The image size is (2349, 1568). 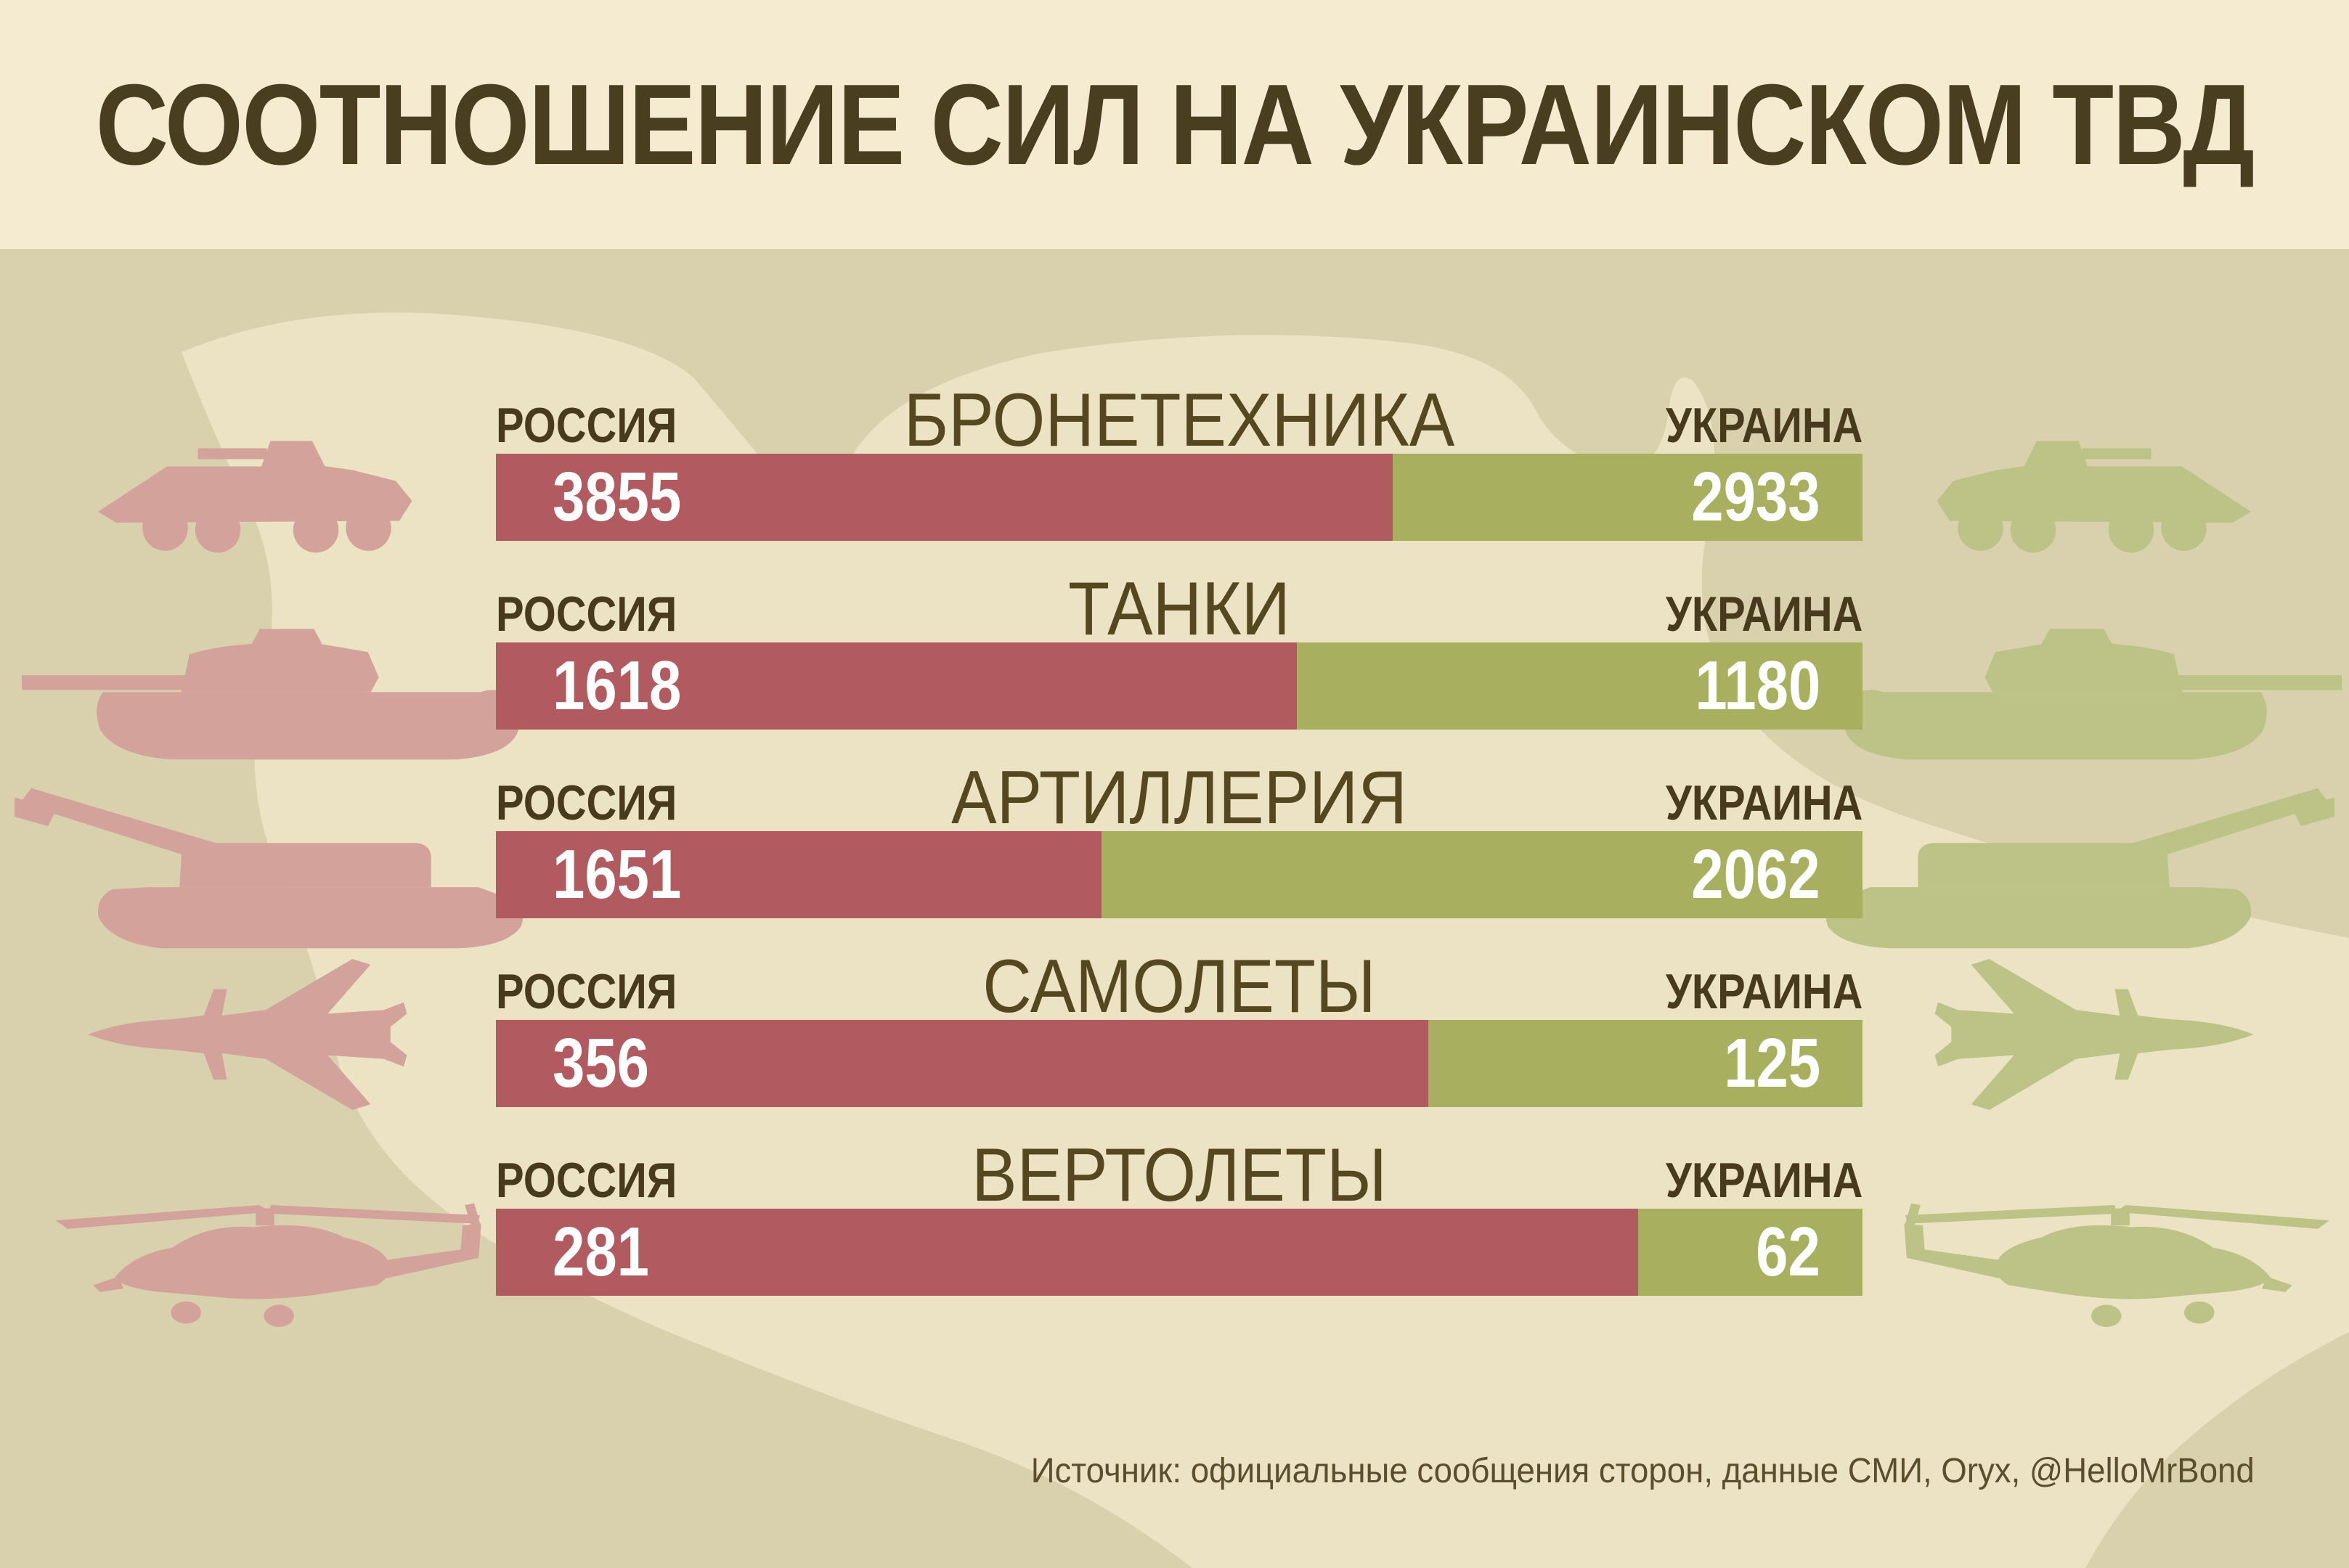 What do you see at coordinates (1750, 1253) in the screenshot?
I see `bar-ukraine-segment: 62` at bounding box center [1750, 1253].